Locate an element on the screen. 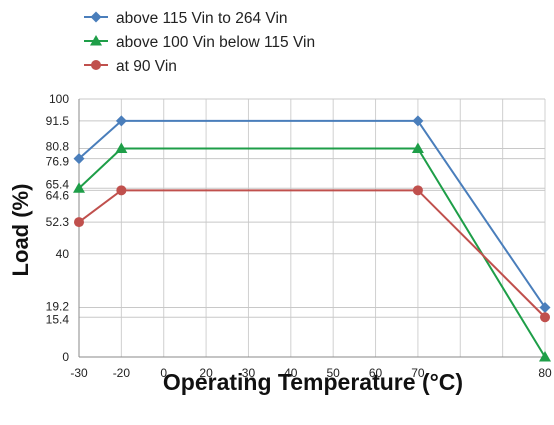  x-tick-label: 80 is located at coordinates (545, 373).